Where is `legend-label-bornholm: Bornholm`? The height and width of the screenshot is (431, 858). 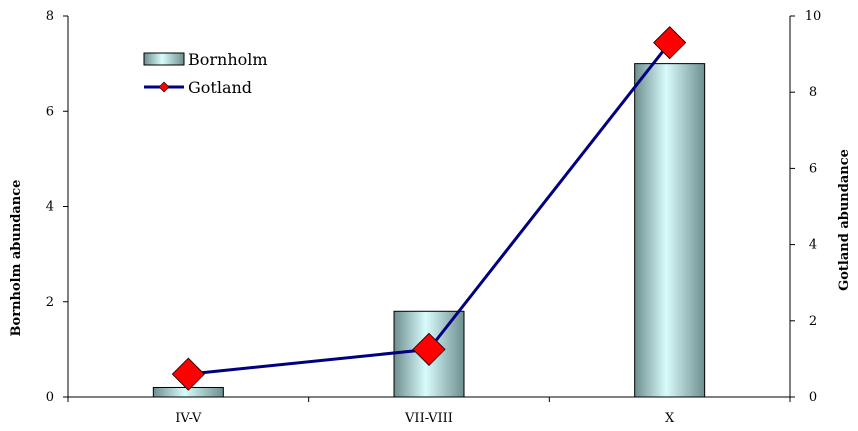 legend-label-bornholm: Bornholm is located at coordinates (228, 59).